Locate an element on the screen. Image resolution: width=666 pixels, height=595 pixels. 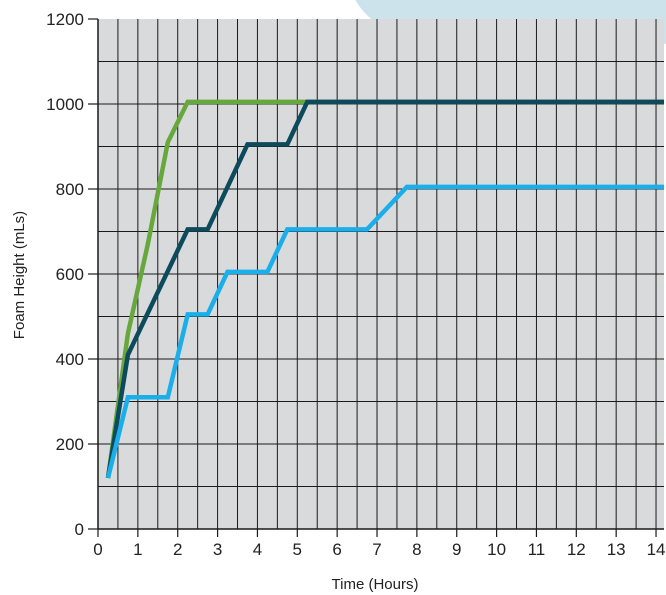
x-axis-title: Time (Hours) is located at coordinates (375, 584).